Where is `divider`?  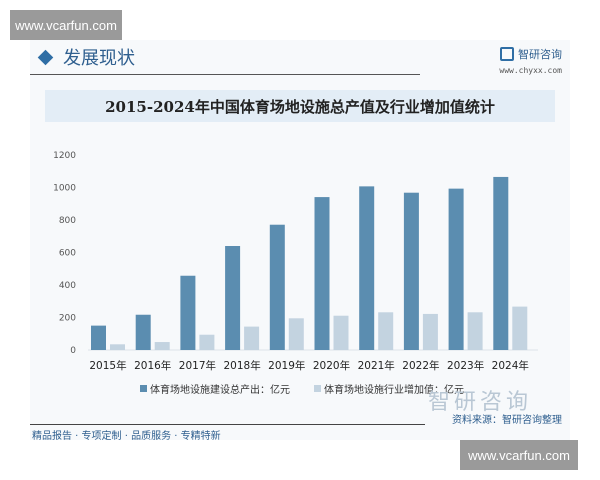
divider is located at coordinates (225, 74).